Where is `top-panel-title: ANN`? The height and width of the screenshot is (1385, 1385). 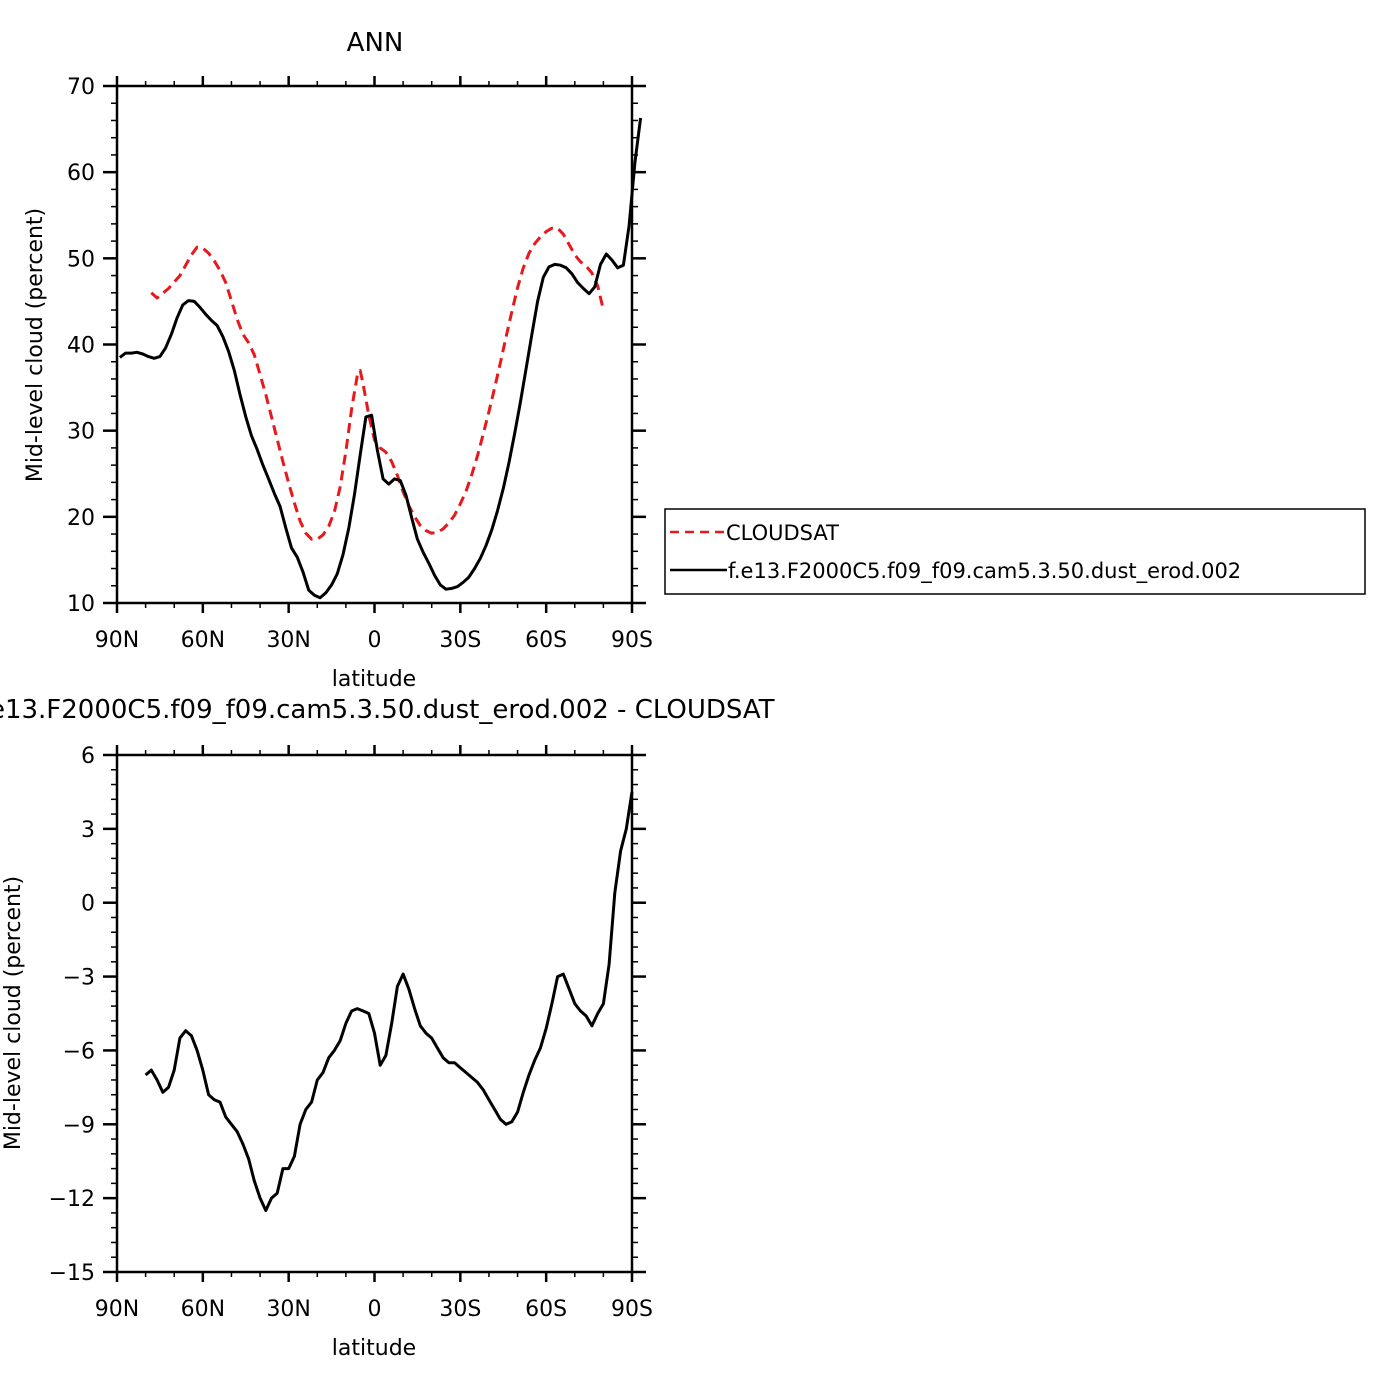 top-panel-title: ANN is located at coordinates (375, 43).